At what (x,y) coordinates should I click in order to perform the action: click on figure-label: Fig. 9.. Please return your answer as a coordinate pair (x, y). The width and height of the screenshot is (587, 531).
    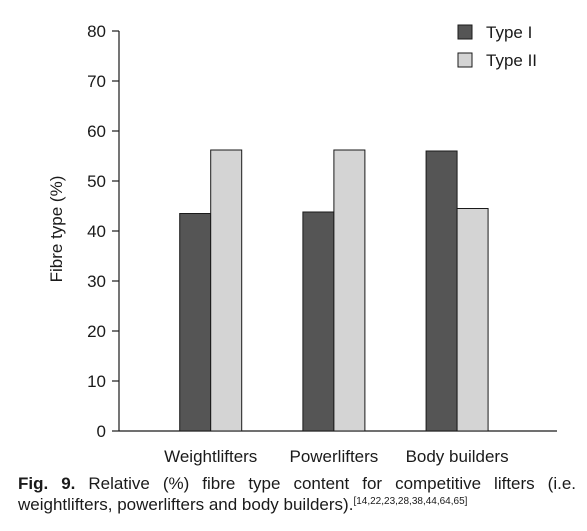
    Looking at the image, I should click on (47, 483).